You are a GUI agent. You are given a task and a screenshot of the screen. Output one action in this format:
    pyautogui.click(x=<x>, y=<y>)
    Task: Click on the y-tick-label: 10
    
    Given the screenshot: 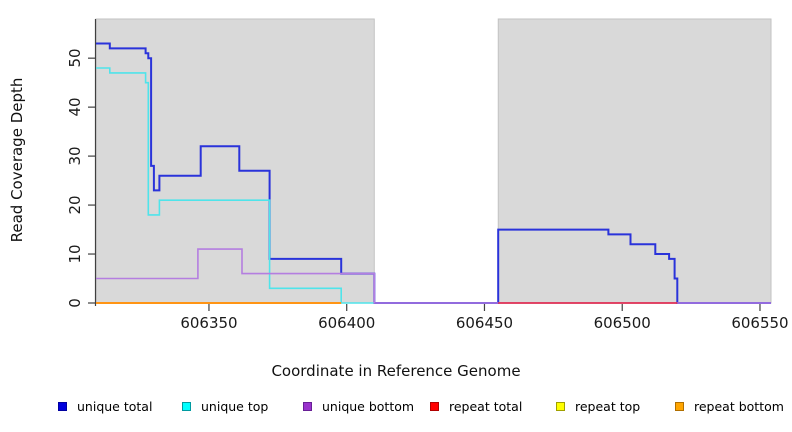 What is the action you would take?
    pyautogui.click(x=75, y=254)
    